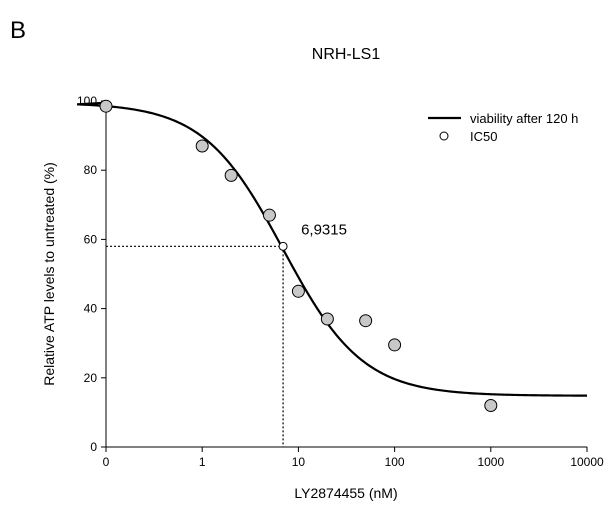 The width and height of the screenshot is (609, 506). I want to click on x-tick-label: 100, so click(395, 462).